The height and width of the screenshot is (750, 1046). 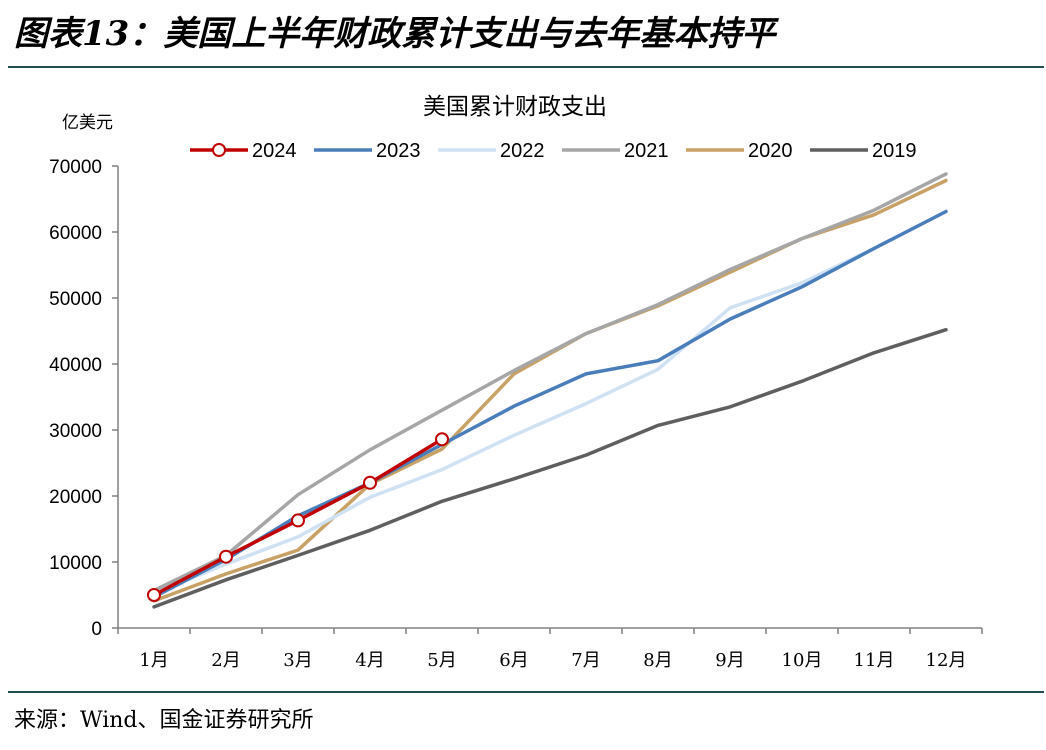 I want to click on x-tick-label: 2月, so click(x=225, y=660).